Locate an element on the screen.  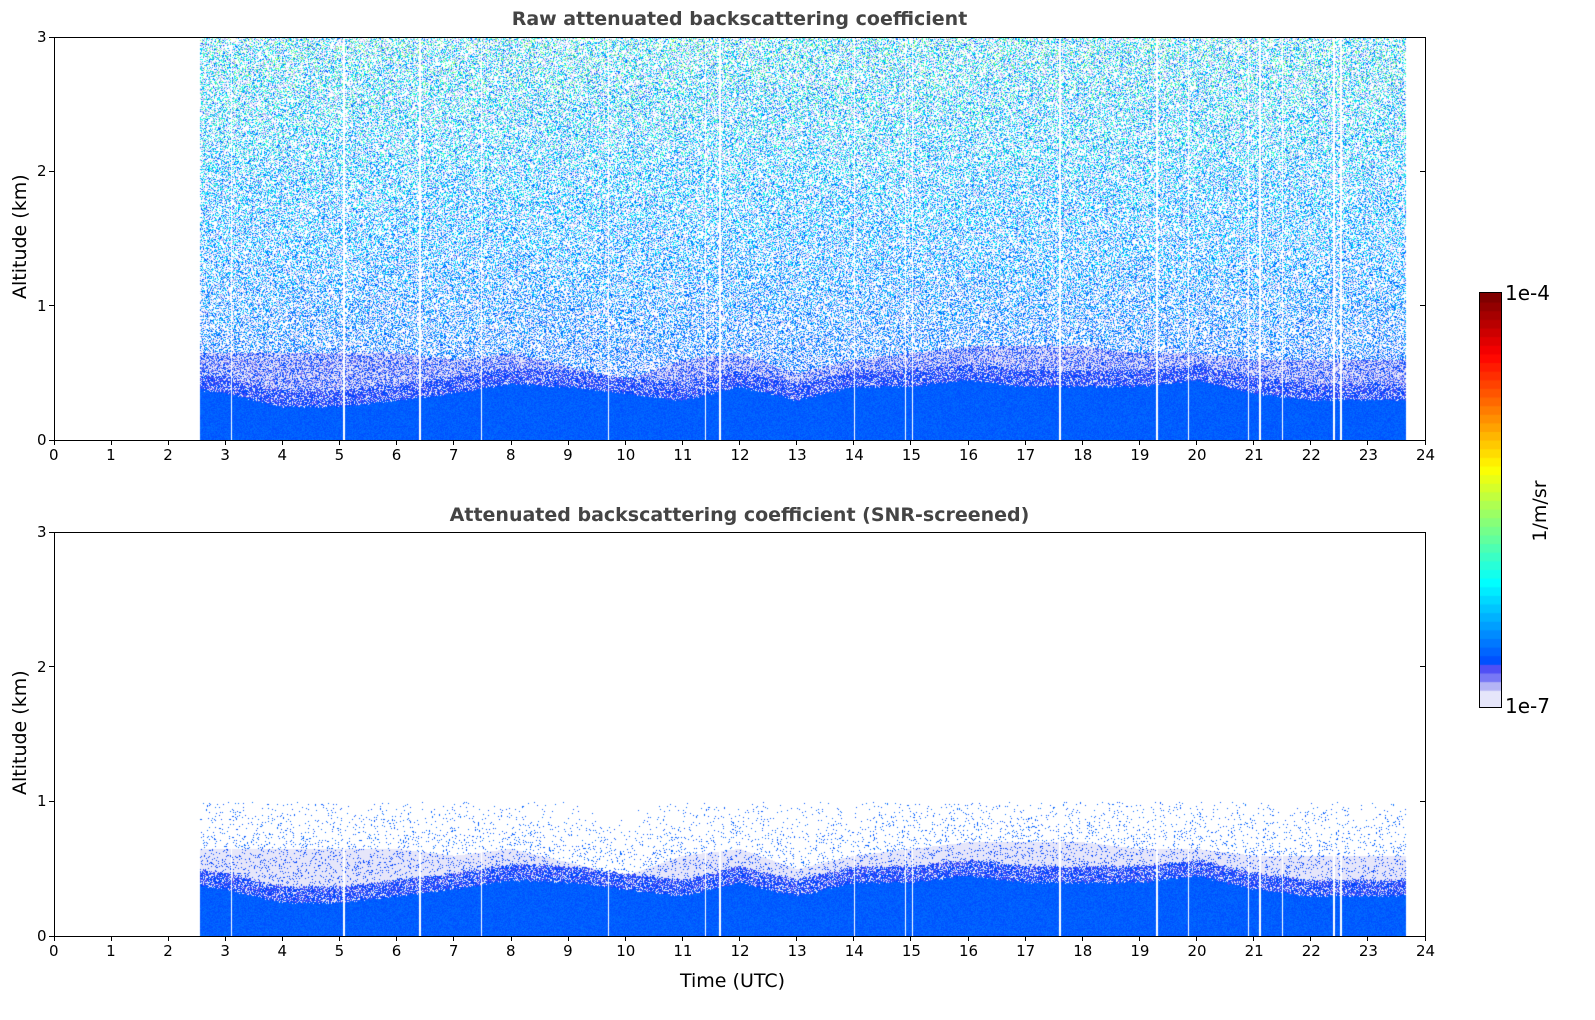
colorbar-max-label: 1e-4 is located at coordinates (1527, 293).